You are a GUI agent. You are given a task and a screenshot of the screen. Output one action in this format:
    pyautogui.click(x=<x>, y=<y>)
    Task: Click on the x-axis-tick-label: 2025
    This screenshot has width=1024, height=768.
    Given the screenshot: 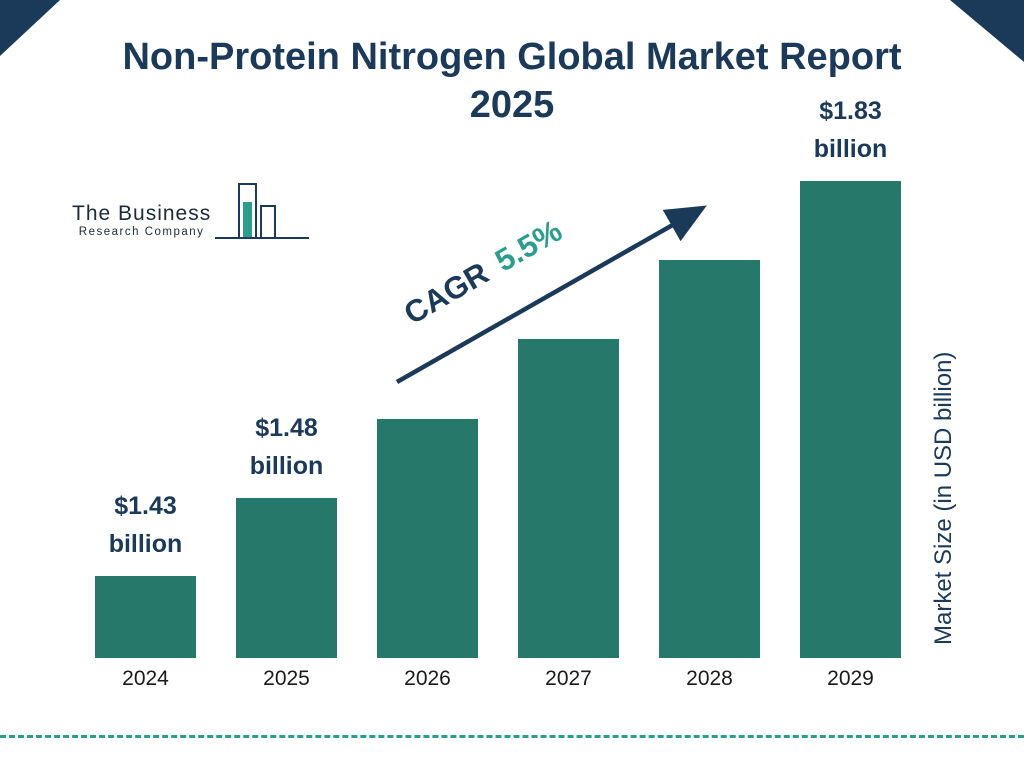 What is the action you would take?
    pyautogui.click(x=286, y=678)
    